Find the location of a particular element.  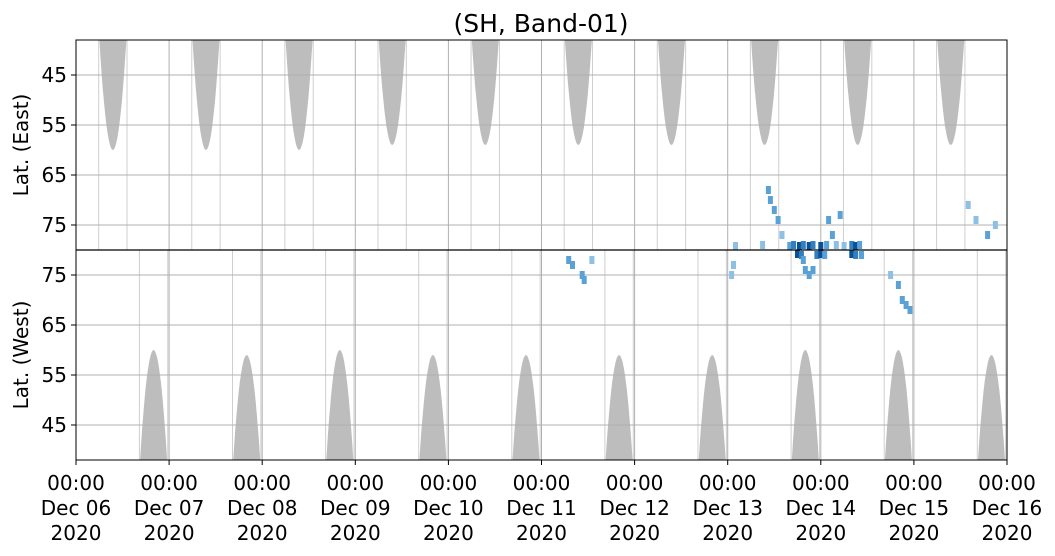

x-tick-label-0-0: 00:00 is located at coordinates (76, 483).